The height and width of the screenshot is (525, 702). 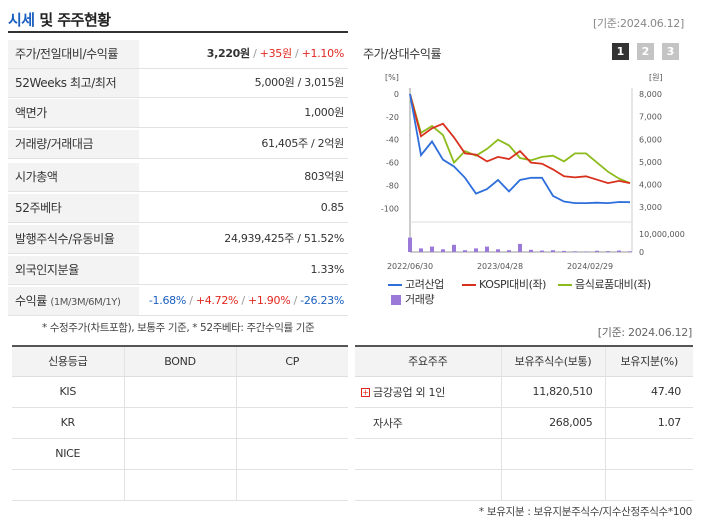 I want to click on 52week-row: 52Weeks 최고/최저 5,000원 / 3,015원, so click(x=178, y=83).